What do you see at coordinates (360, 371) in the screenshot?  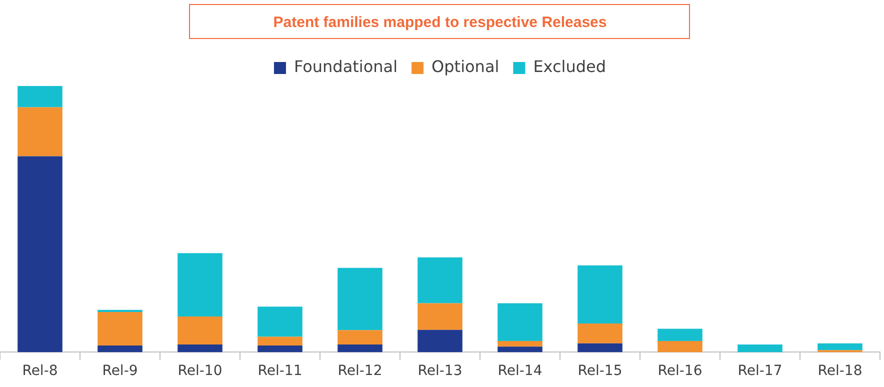 I see `x-tick-label: Rel-12` at bounding box center [360, 371].